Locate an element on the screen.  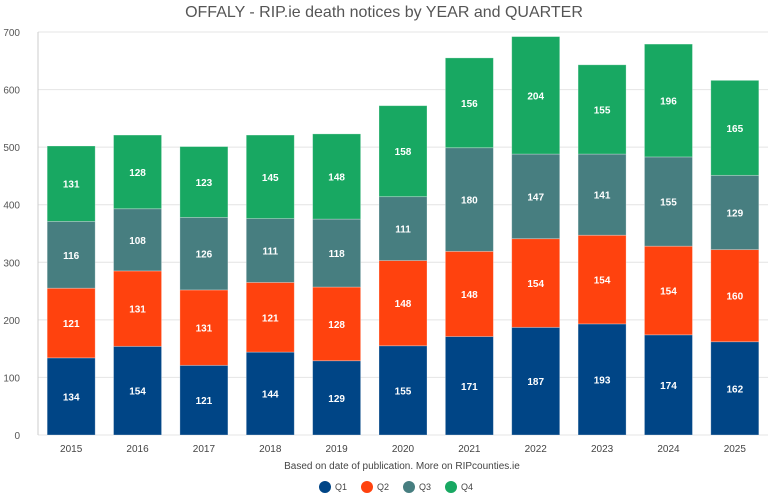
y-tick-label: 700 is located at coordinates (11, 33).